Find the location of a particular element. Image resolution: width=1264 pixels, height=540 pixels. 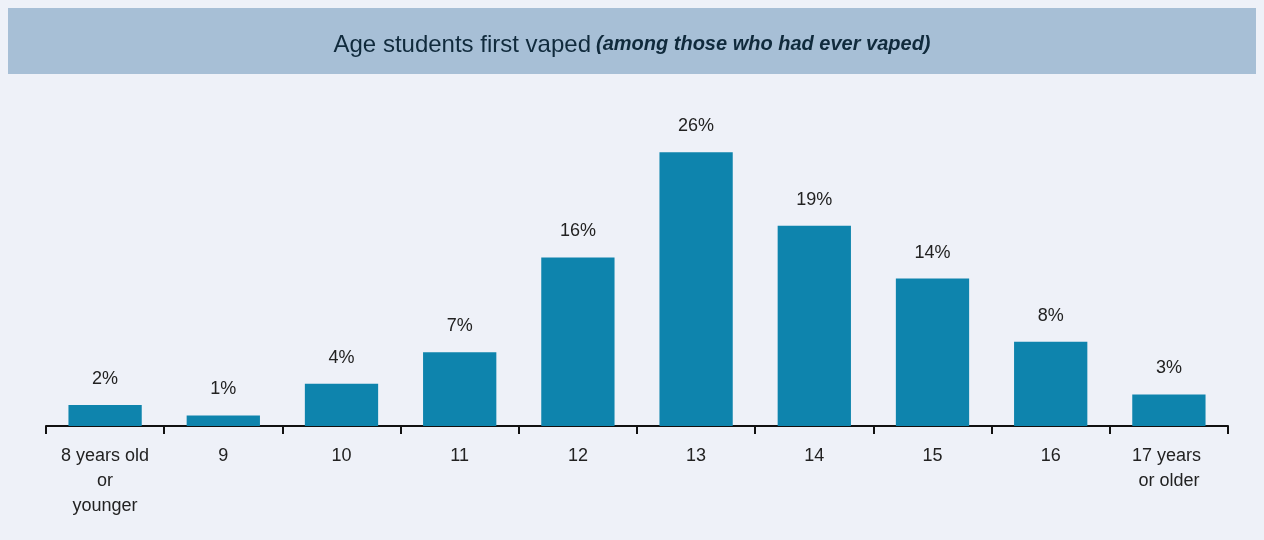

data-label: 3% is located at coordinates (1168, 367).